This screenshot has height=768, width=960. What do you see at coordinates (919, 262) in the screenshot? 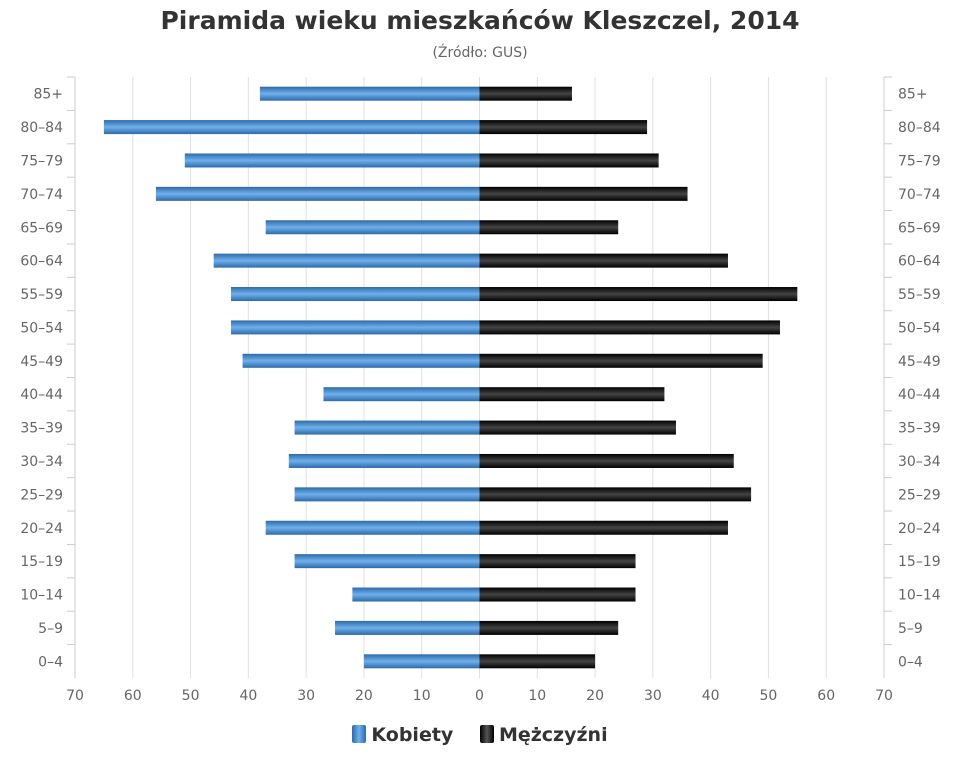
I see `y-tick-label-right: 60–64` at bounding box center [919, 262].